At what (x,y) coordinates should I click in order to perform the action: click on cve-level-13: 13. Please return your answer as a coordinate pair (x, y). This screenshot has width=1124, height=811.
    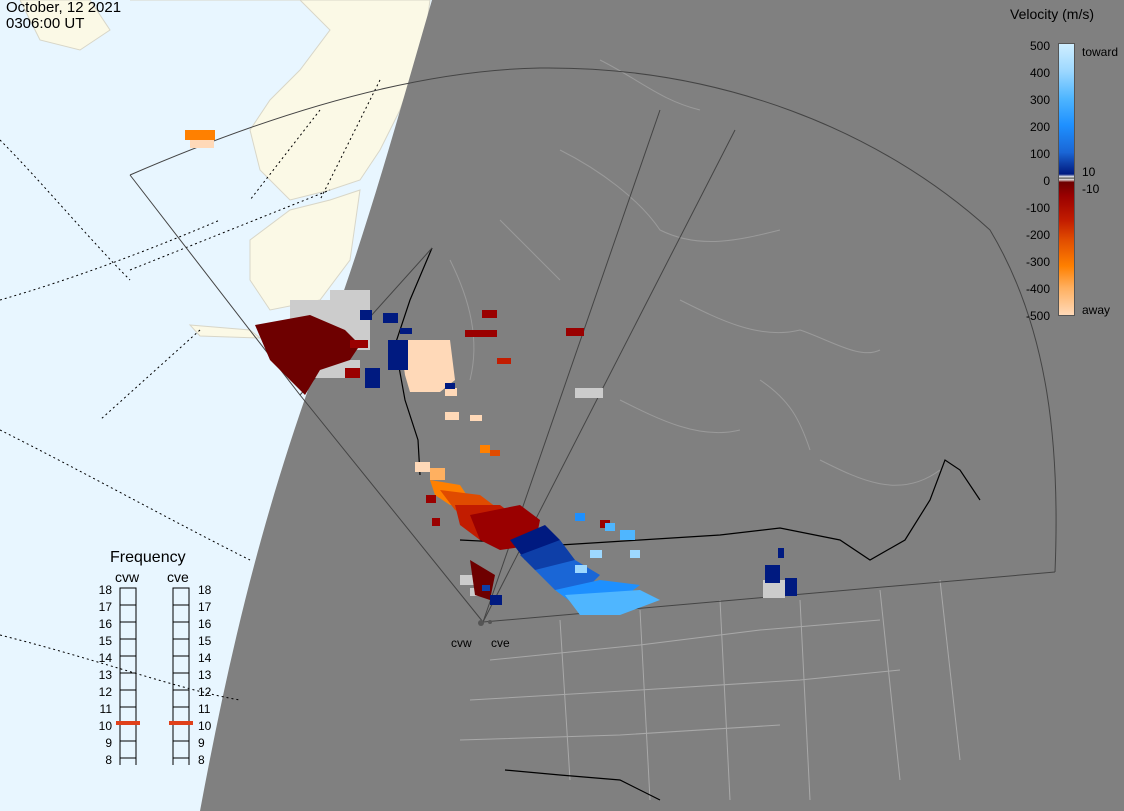
    Looking at the image, I should click on (205, 675).